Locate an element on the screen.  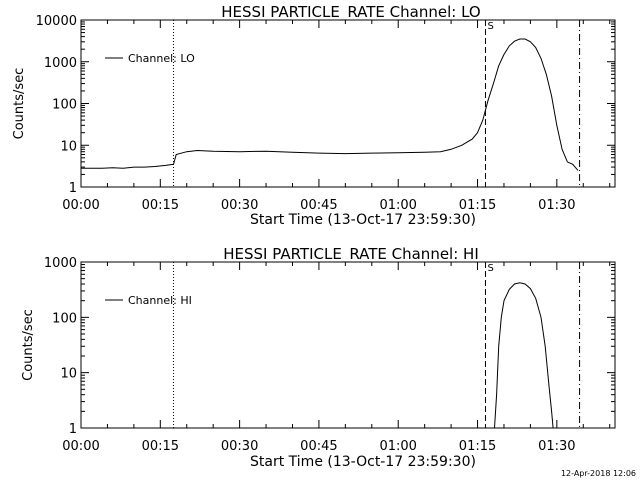
y-tick-label: 10000 is located at coordinates (56, 21).